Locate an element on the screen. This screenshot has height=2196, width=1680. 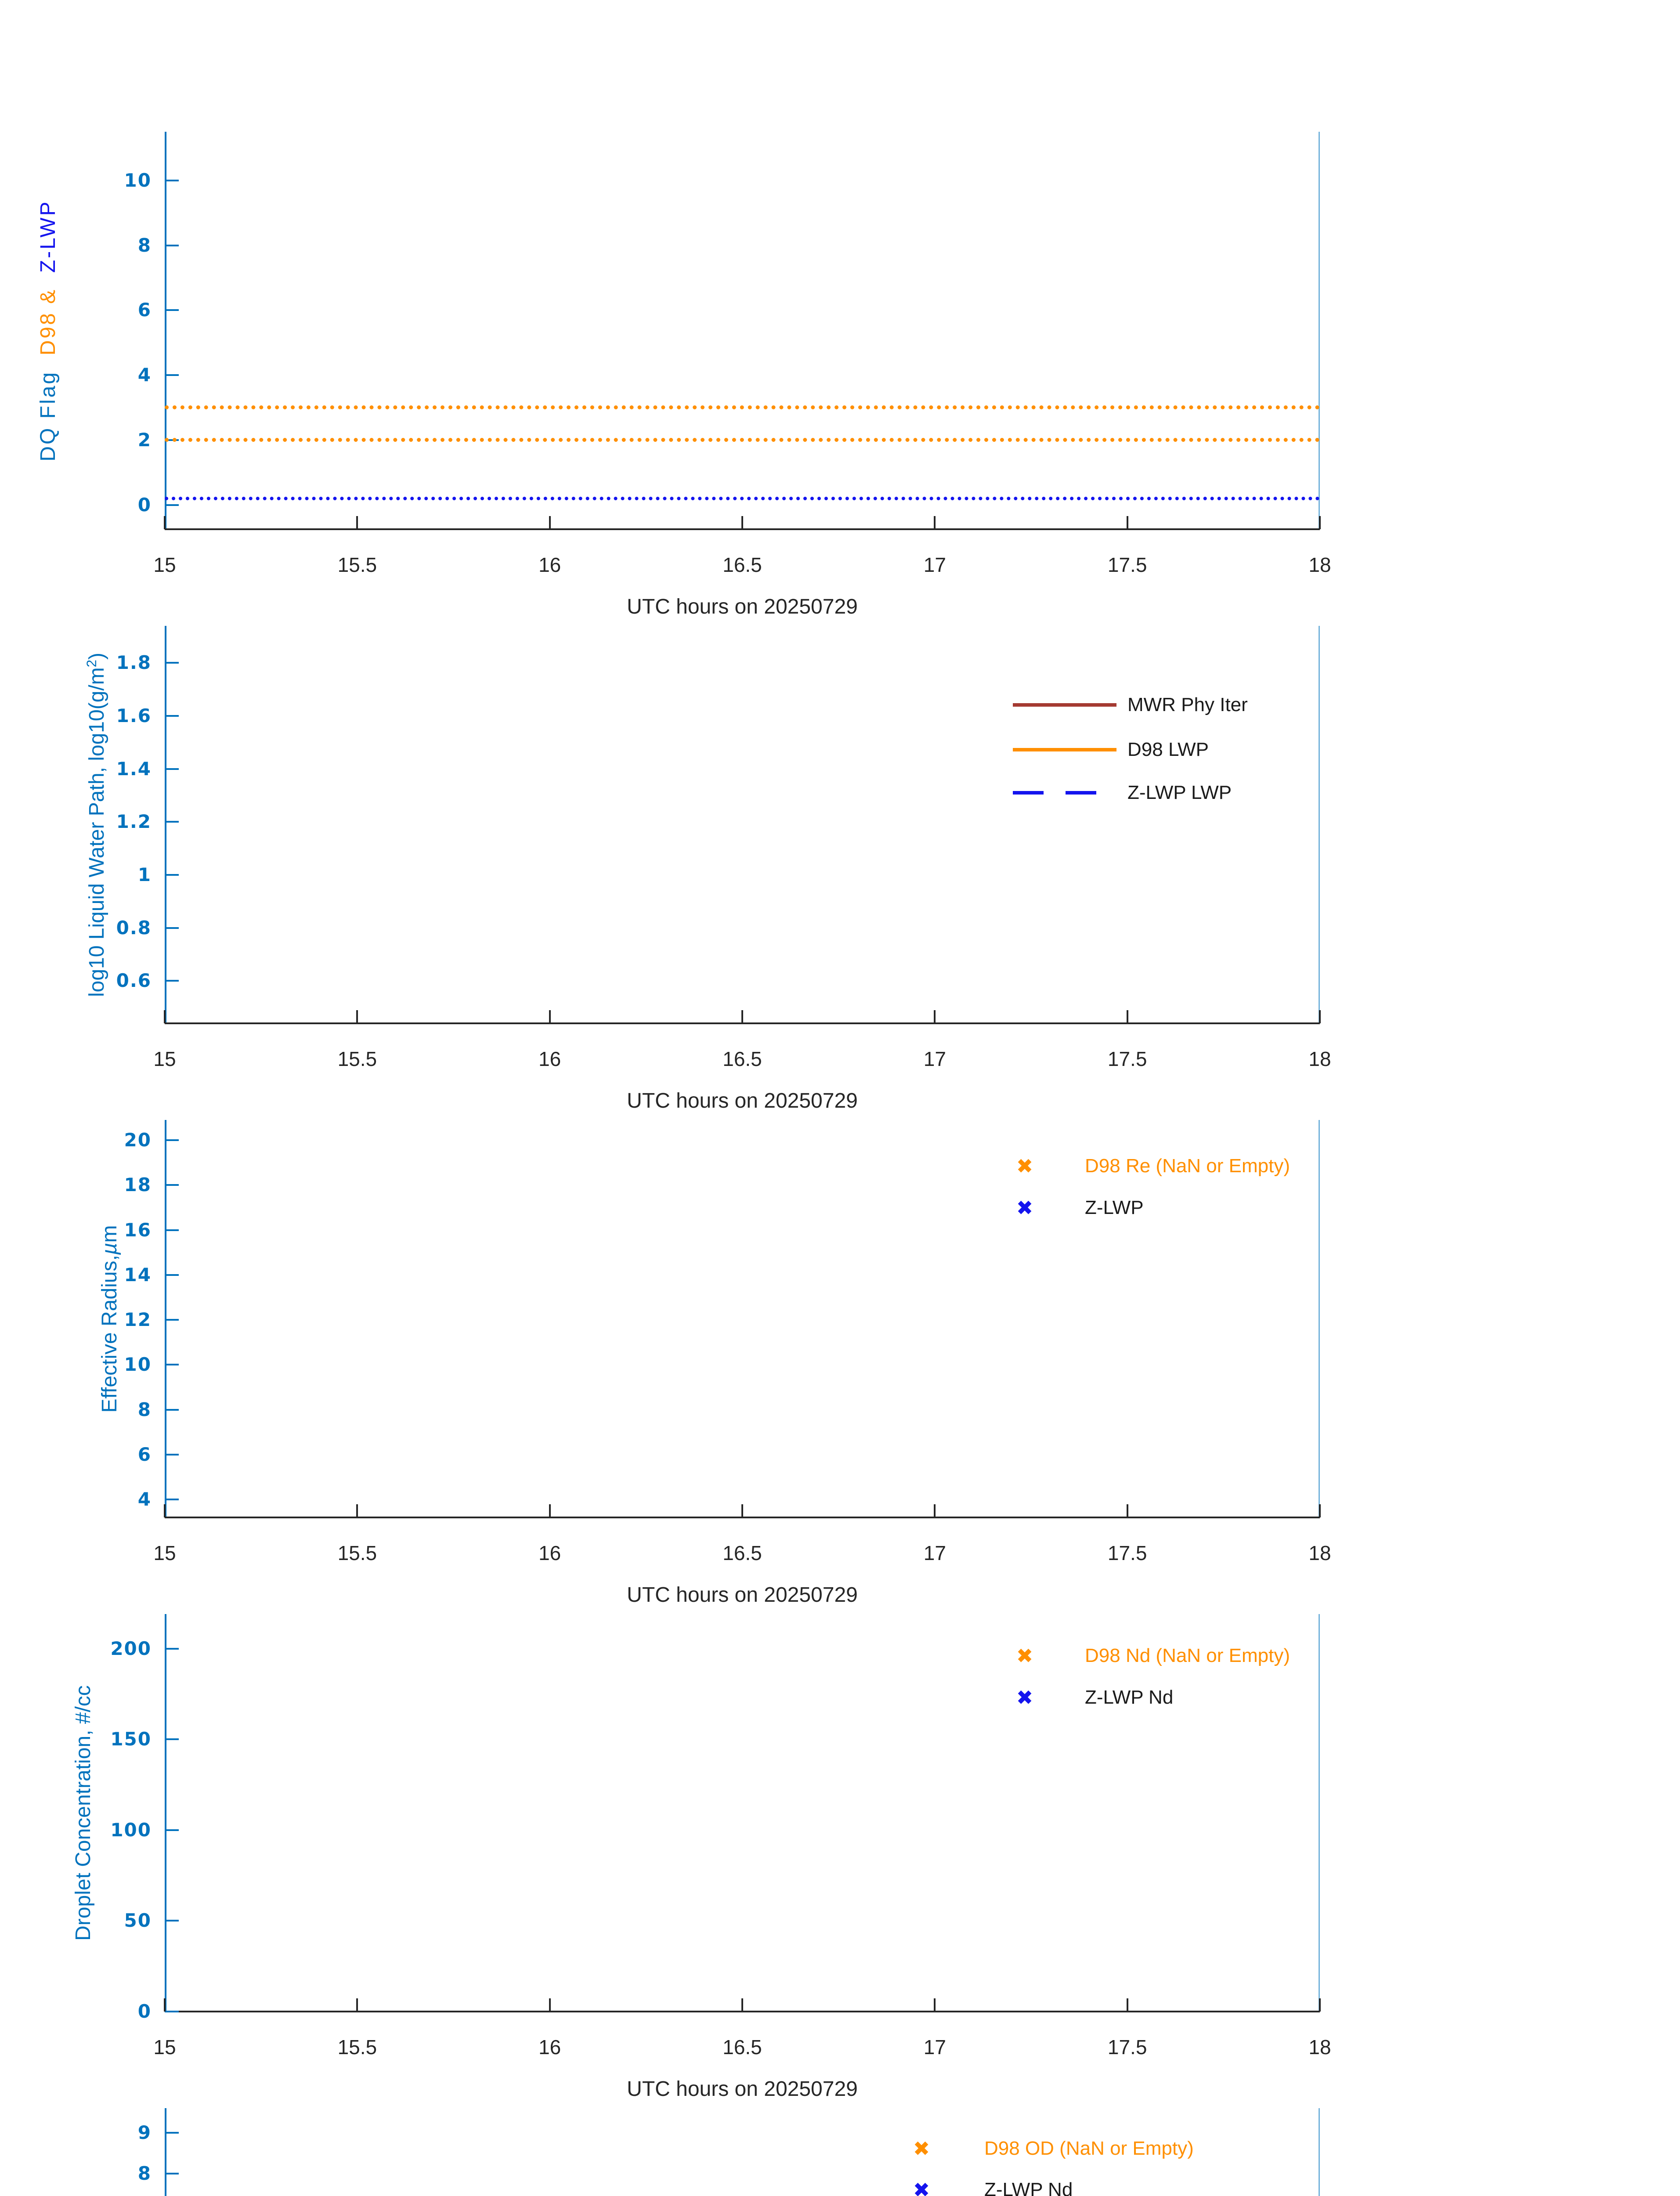
y-axis-label-segment: Z-LWP is located at coordinates (48, 243).